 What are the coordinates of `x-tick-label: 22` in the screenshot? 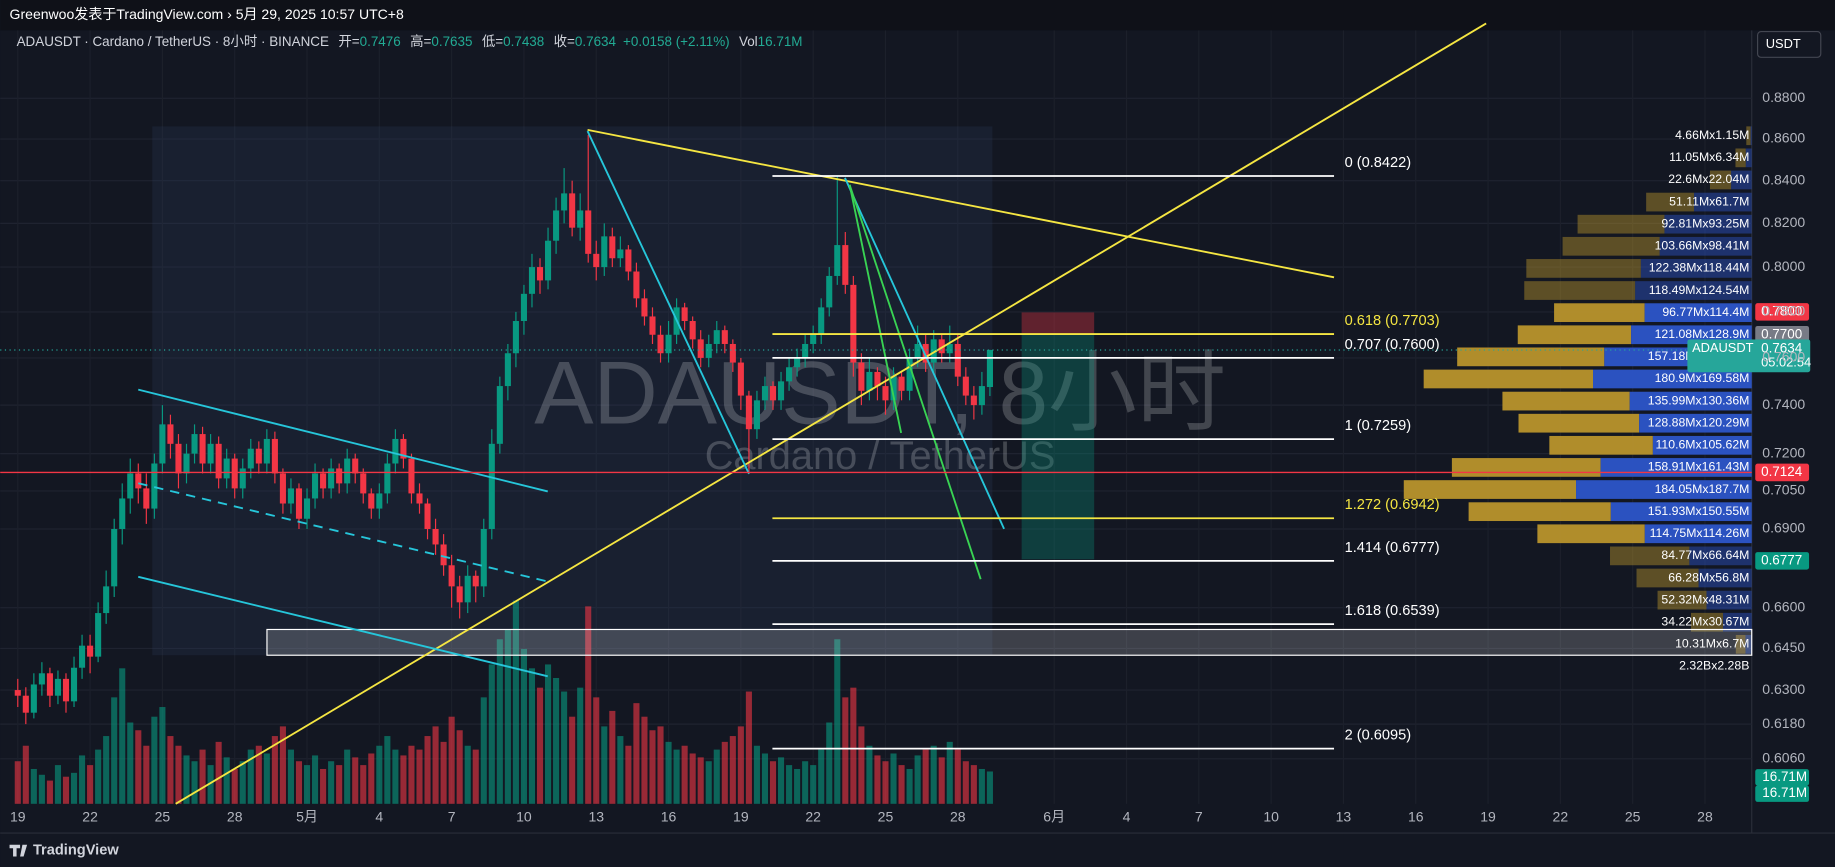 It's located at (1561, 817).